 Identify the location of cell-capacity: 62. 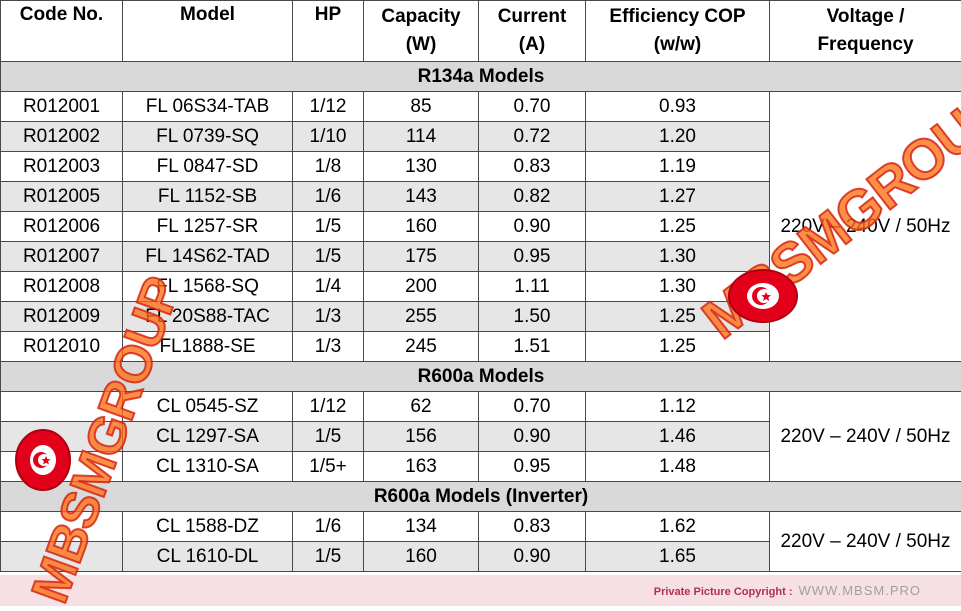
(421, 407).